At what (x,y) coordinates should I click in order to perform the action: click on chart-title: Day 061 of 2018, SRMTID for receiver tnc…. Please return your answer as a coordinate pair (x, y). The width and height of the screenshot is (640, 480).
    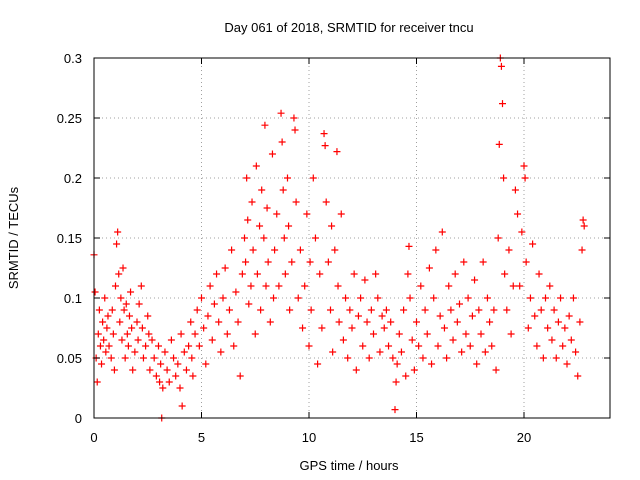
    Looking at the image, I should click on (348, 27).